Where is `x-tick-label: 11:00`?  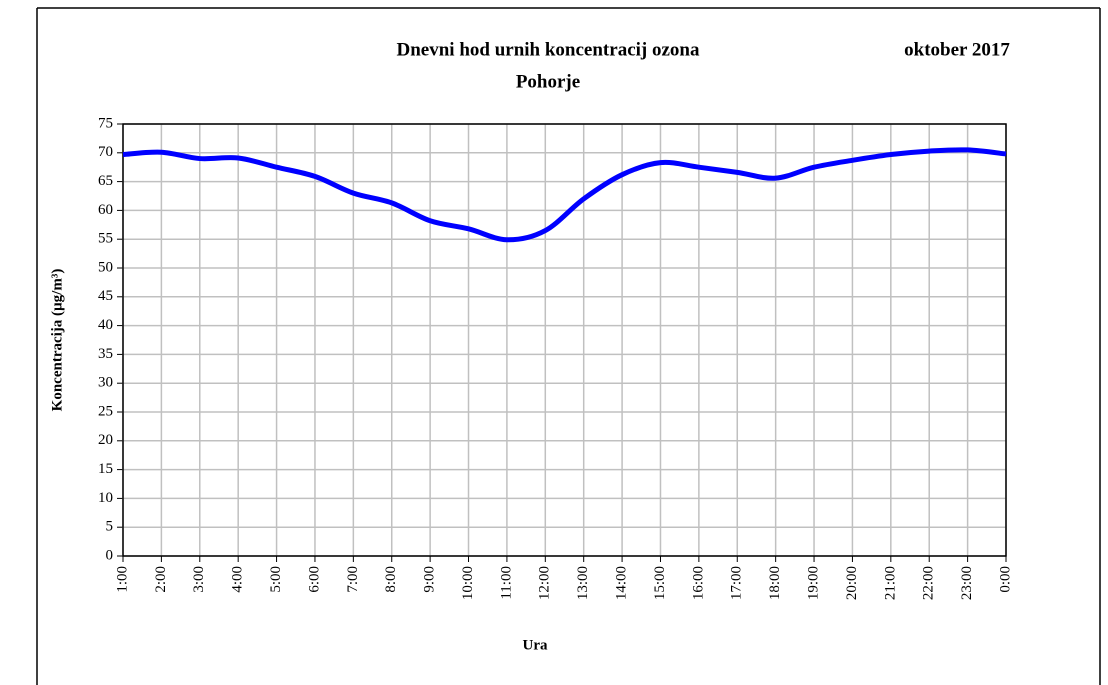
x-tick-label: 11:00 is located at coordinates (506, 583).